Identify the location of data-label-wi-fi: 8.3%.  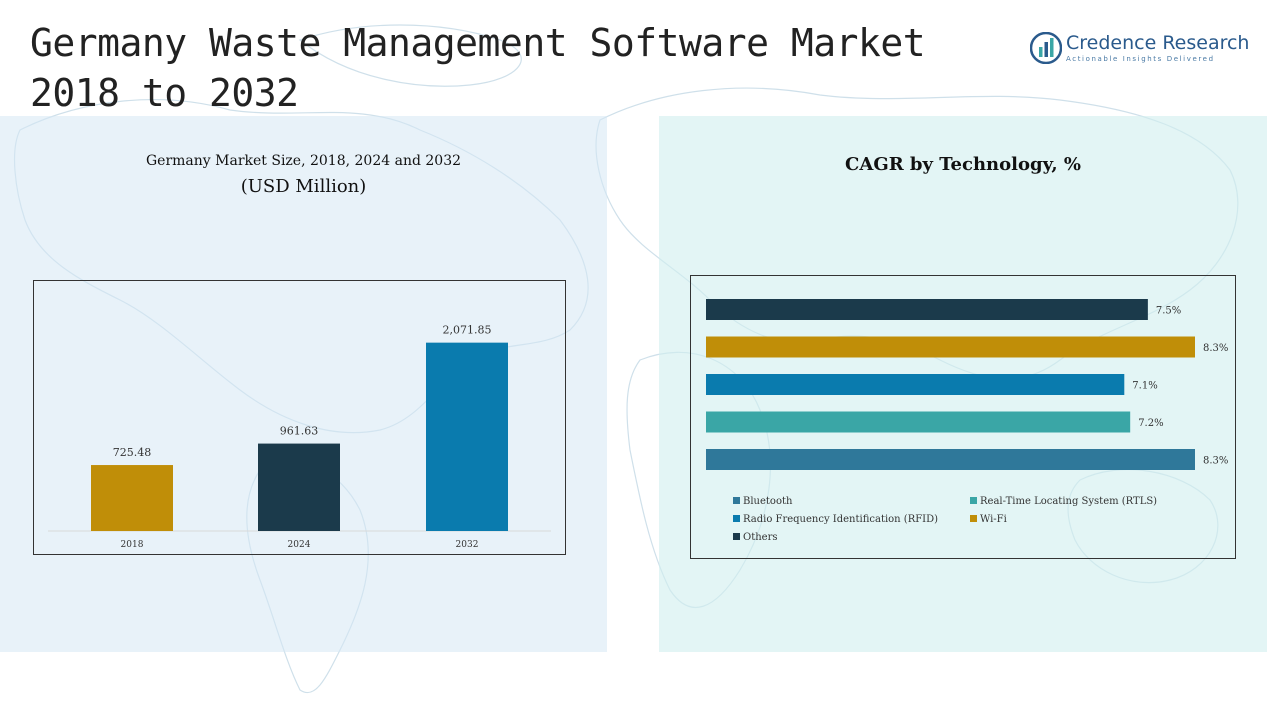
(1215, 348).